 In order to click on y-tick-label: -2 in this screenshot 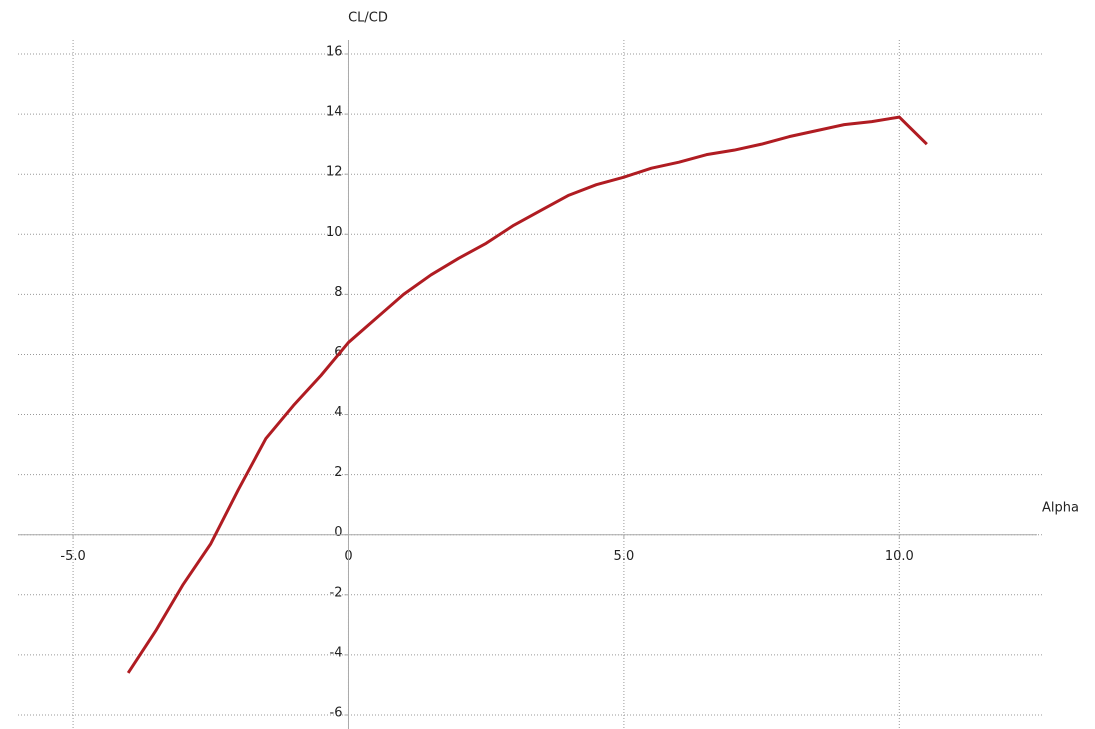, I will do `click(336, 592)`.